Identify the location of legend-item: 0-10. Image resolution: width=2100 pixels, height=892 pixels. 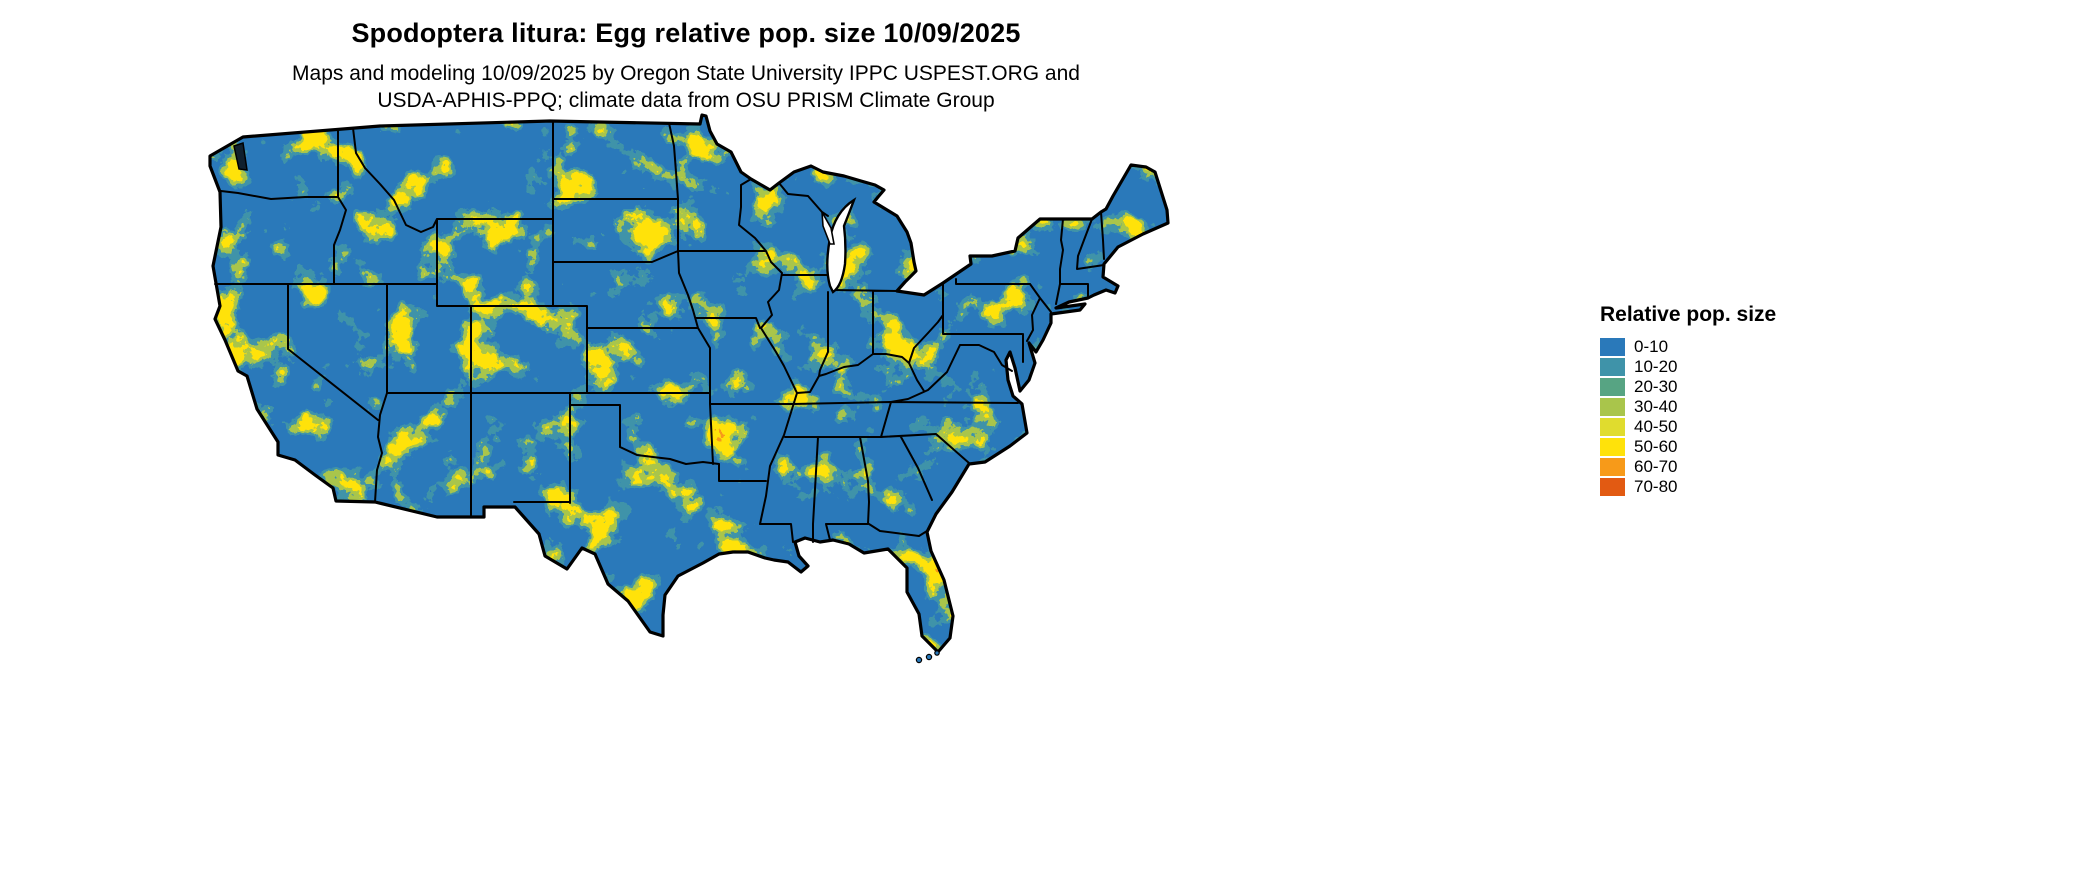
(1688, 347).